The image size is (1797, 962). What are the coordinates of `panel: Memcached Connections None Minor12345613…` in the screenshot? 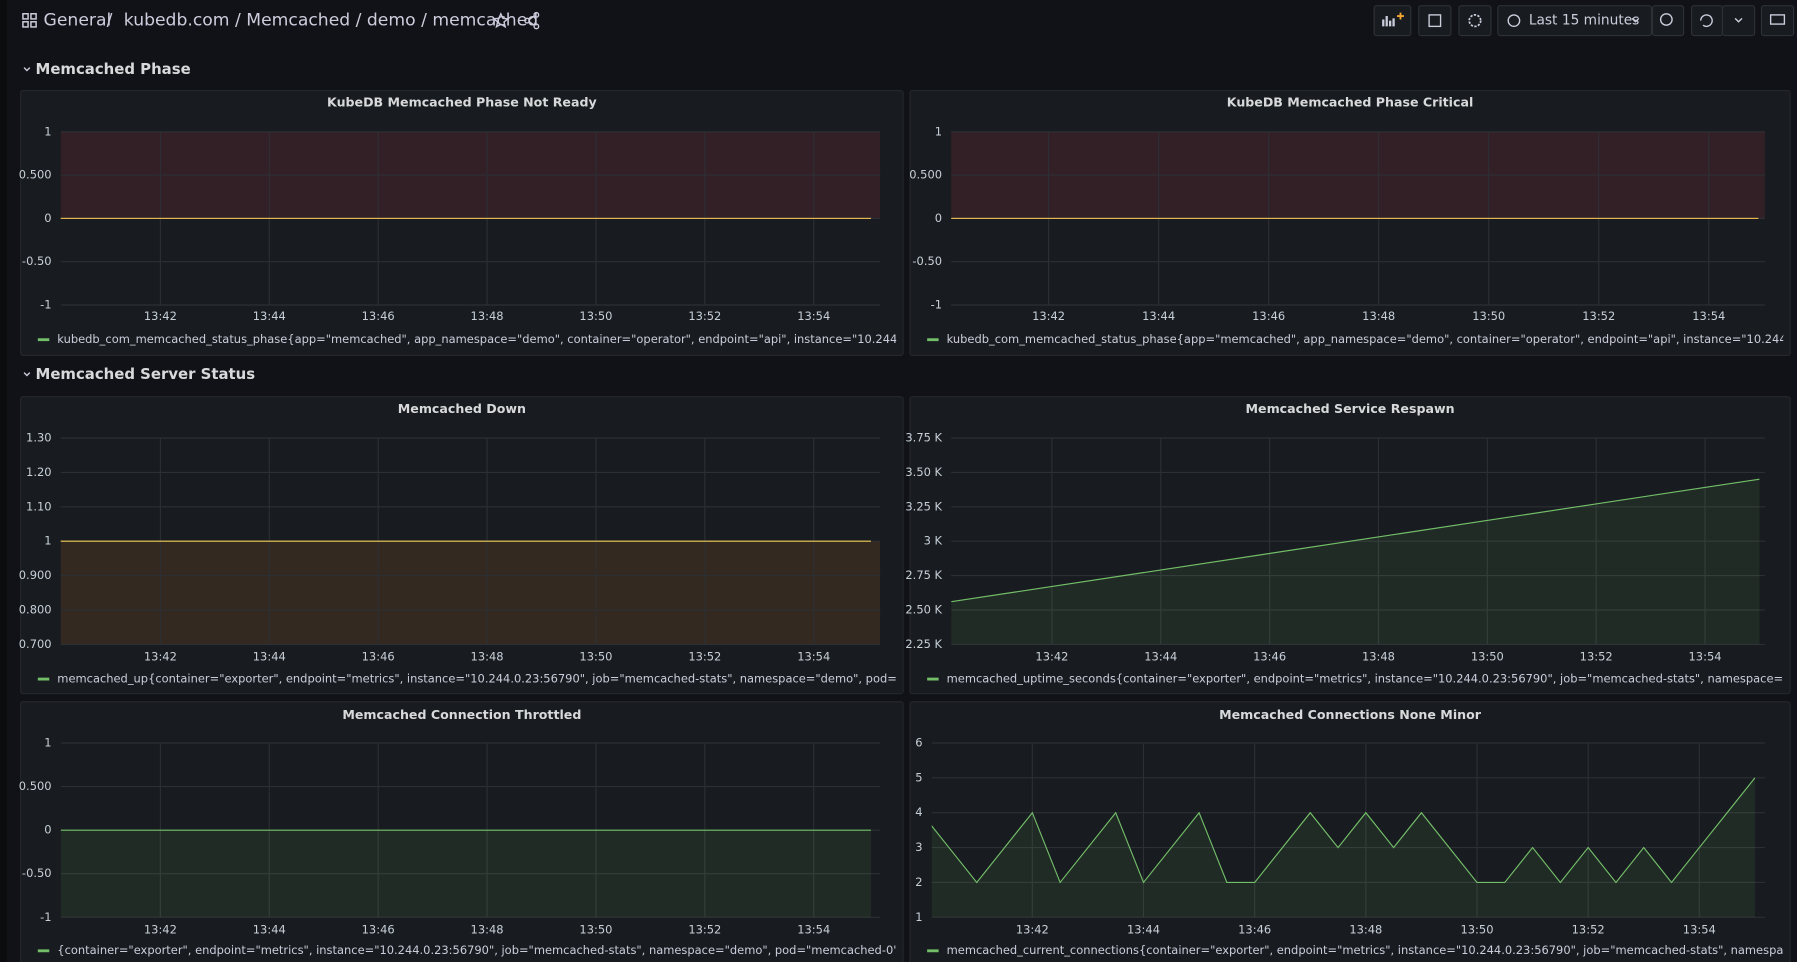 It's located at (1353, 832).